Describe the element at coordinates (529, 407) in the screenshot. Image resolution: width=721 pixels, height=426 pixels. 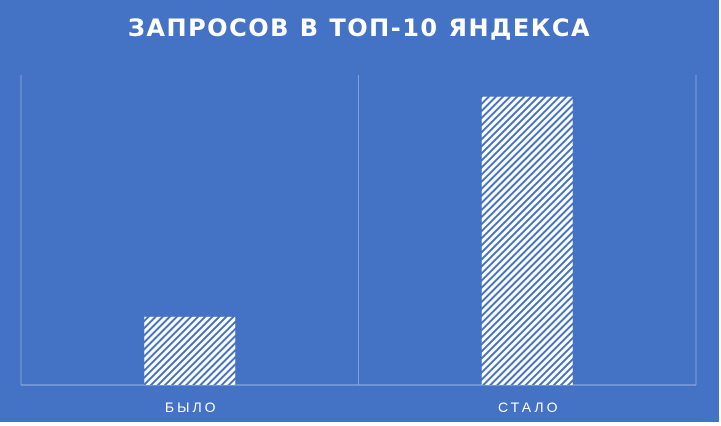
I see `x-tick-label: СТАЛО` at that location.